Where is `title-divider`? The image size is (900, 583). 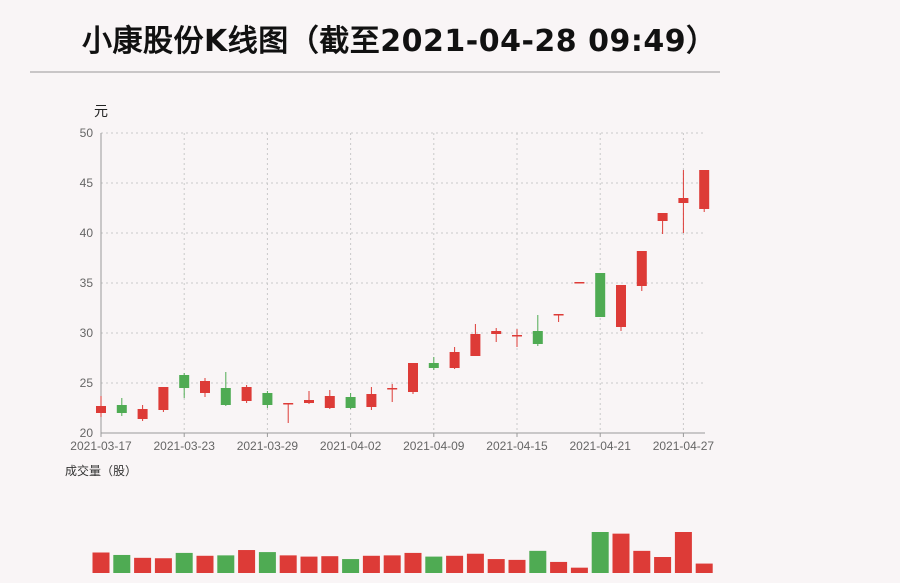 title-divider is located at coordinates (375, 72).